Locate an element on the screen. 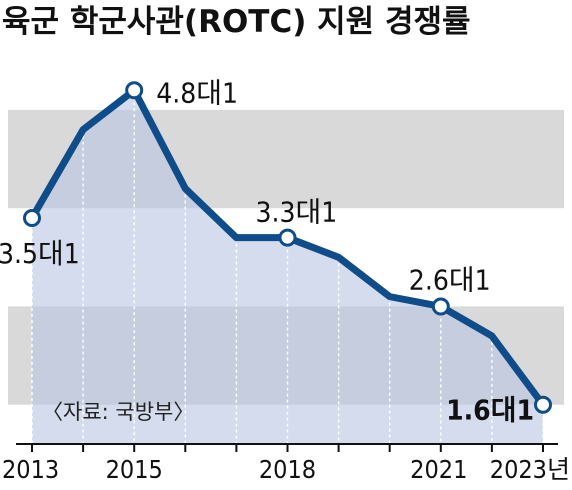 This screenshot has width=572, height=490. x-tick-label-2023: 2023년 is located at coordinates (530, 469).